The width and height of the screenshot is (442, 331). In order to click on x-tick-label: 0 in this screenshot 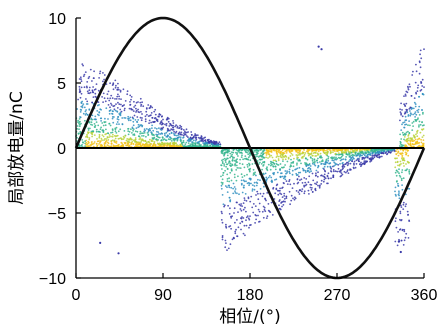, I will do `click(76, 295)`.